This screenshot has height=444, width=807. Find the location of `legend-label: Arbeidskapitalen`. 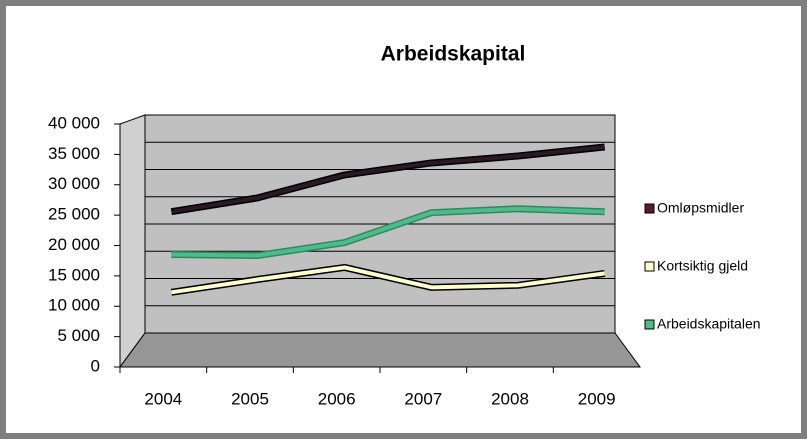

legend-label: Arbeidskapitalen is located at coordinates (709, 324).